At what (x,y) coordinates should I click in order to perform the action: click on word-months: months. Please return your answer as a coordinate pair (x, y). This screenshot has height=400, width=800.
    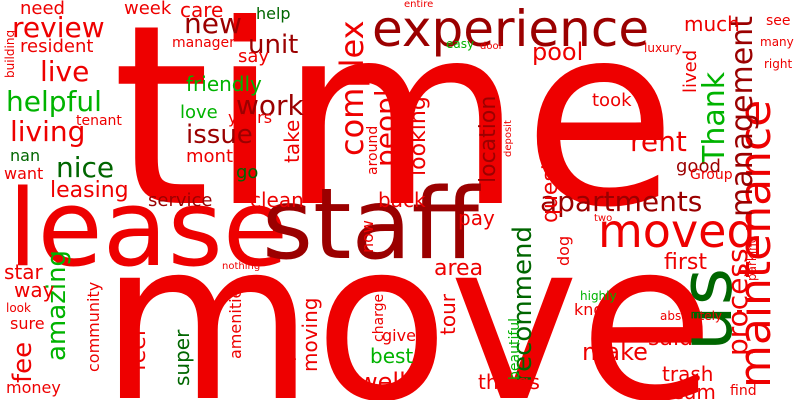
    Looking at the image, I should click on (220, 156).